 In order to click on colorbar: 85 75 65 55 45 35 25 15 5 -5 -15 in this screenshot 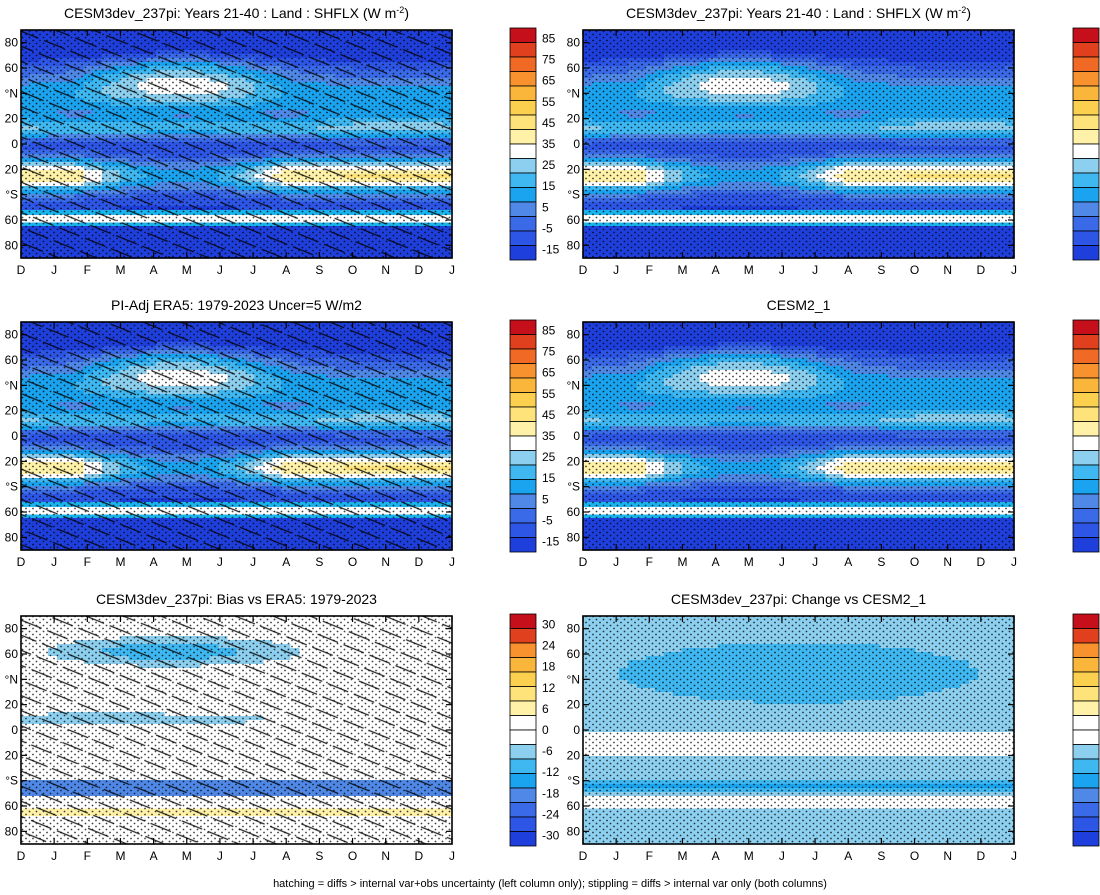, I will do `click(534, 144)`.